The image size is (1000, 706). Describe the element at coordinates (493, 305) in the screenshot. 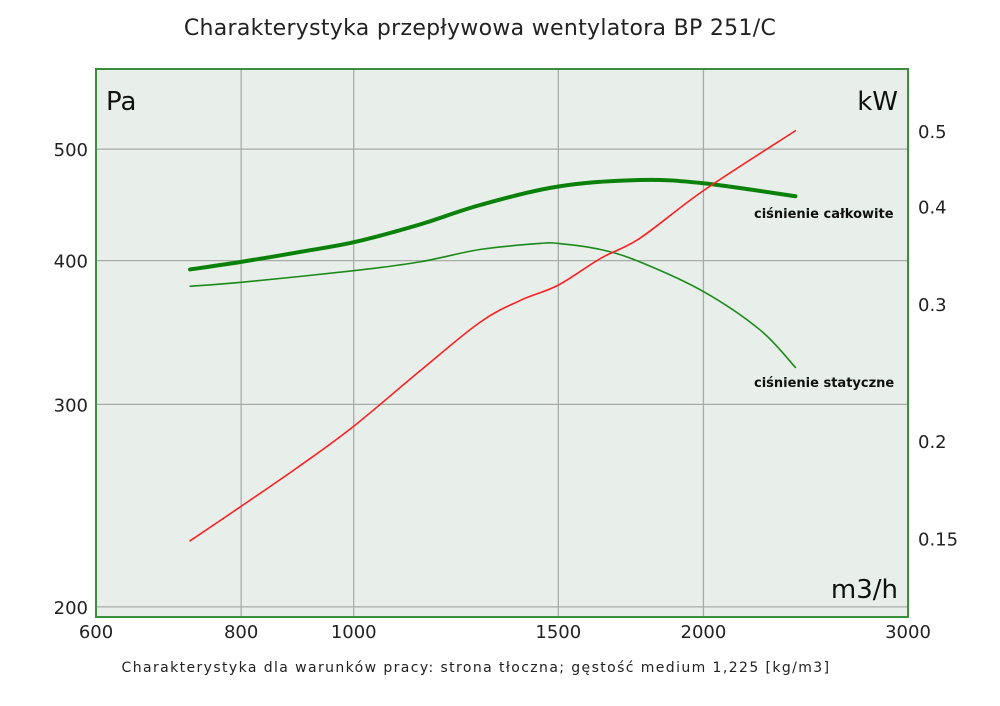

I see `static-pressure-curve` at that location.